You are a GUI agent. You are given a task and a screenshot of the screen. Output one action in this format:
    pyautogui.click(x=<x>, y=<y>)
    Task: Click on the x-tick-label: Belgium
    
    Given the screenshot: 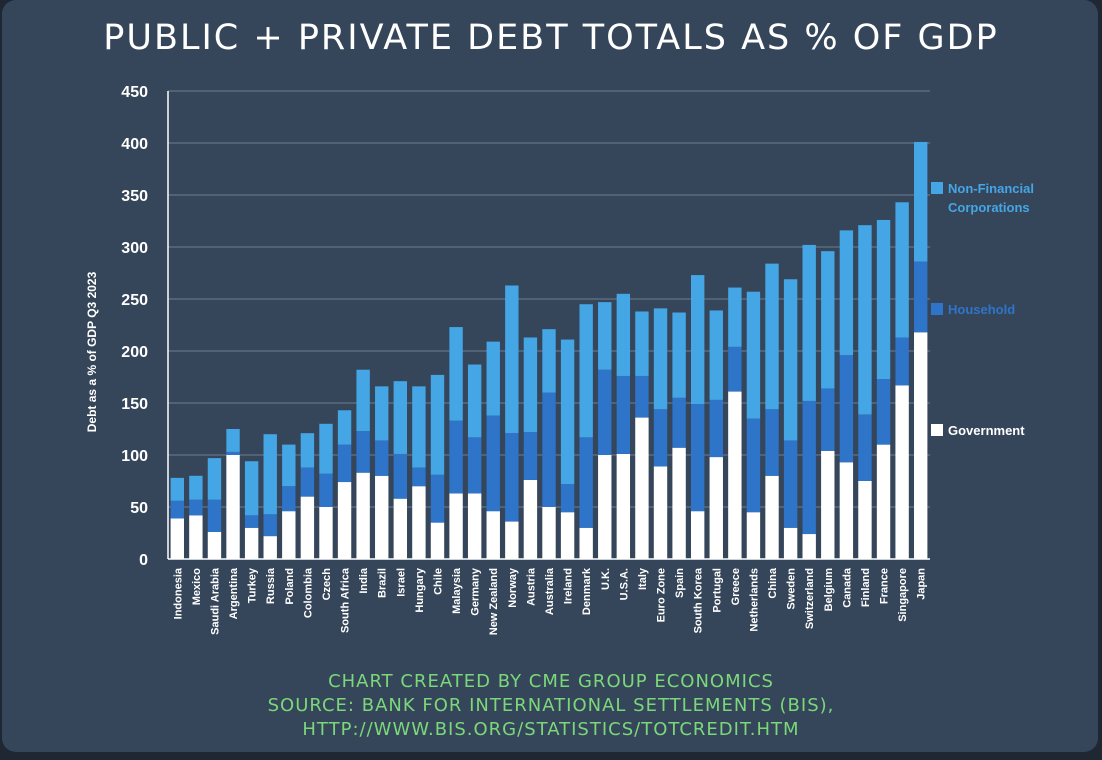 What is the action you would take?
    pyautogui.click(x=829, y=590)
    